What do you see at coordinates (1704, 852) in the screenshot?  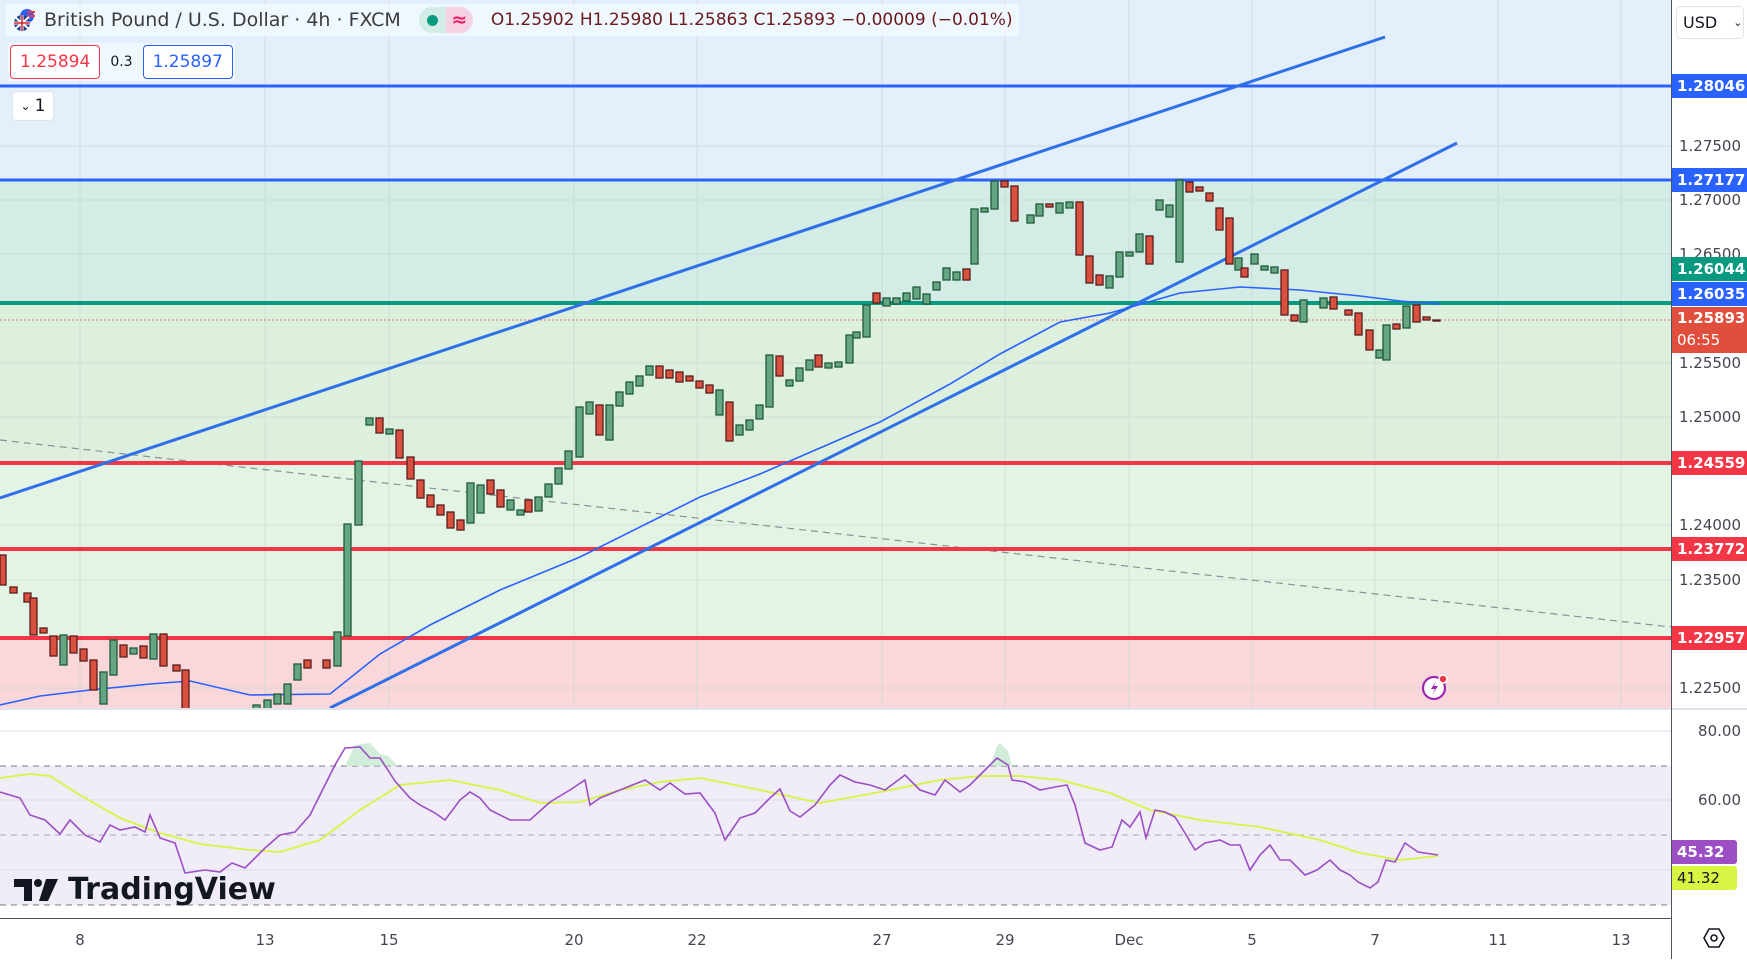 I see `rsi-value-label: 45.32` at bounding box center [1704, 852].